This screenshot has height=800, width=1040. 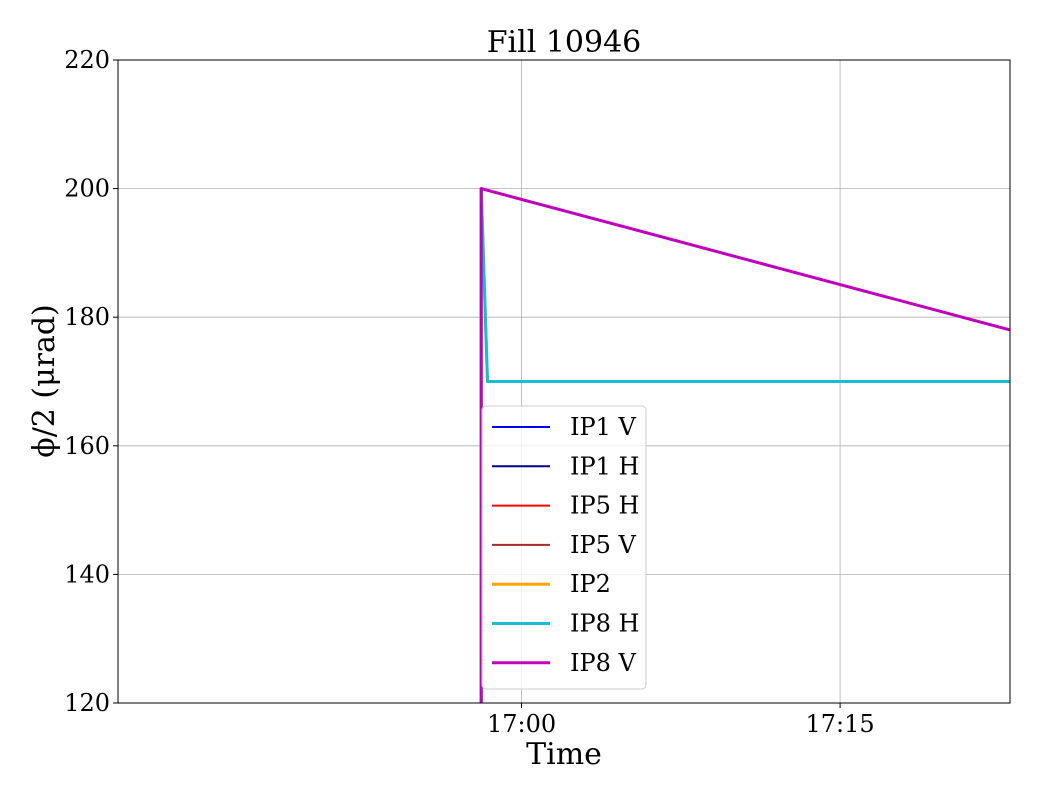 What do you see at coordinates (604, 624) in the screenshot?
I see `legend-label: IP8 H` at bounding box center [604, 624].